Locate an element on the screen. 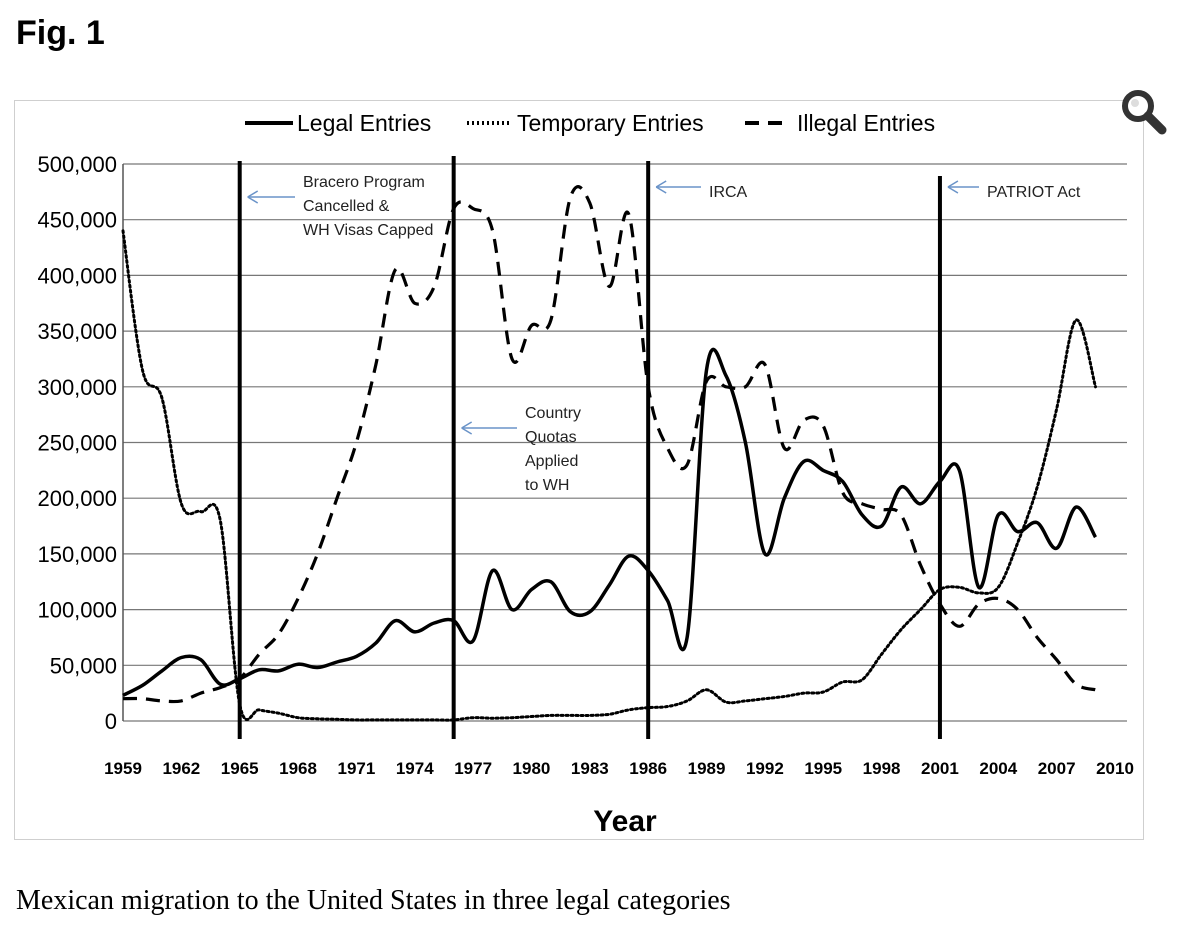 Image resolution: width=1200 pixels, height=945 pixels. x-tick-label: 1968 is located at coordinates (298, 768).